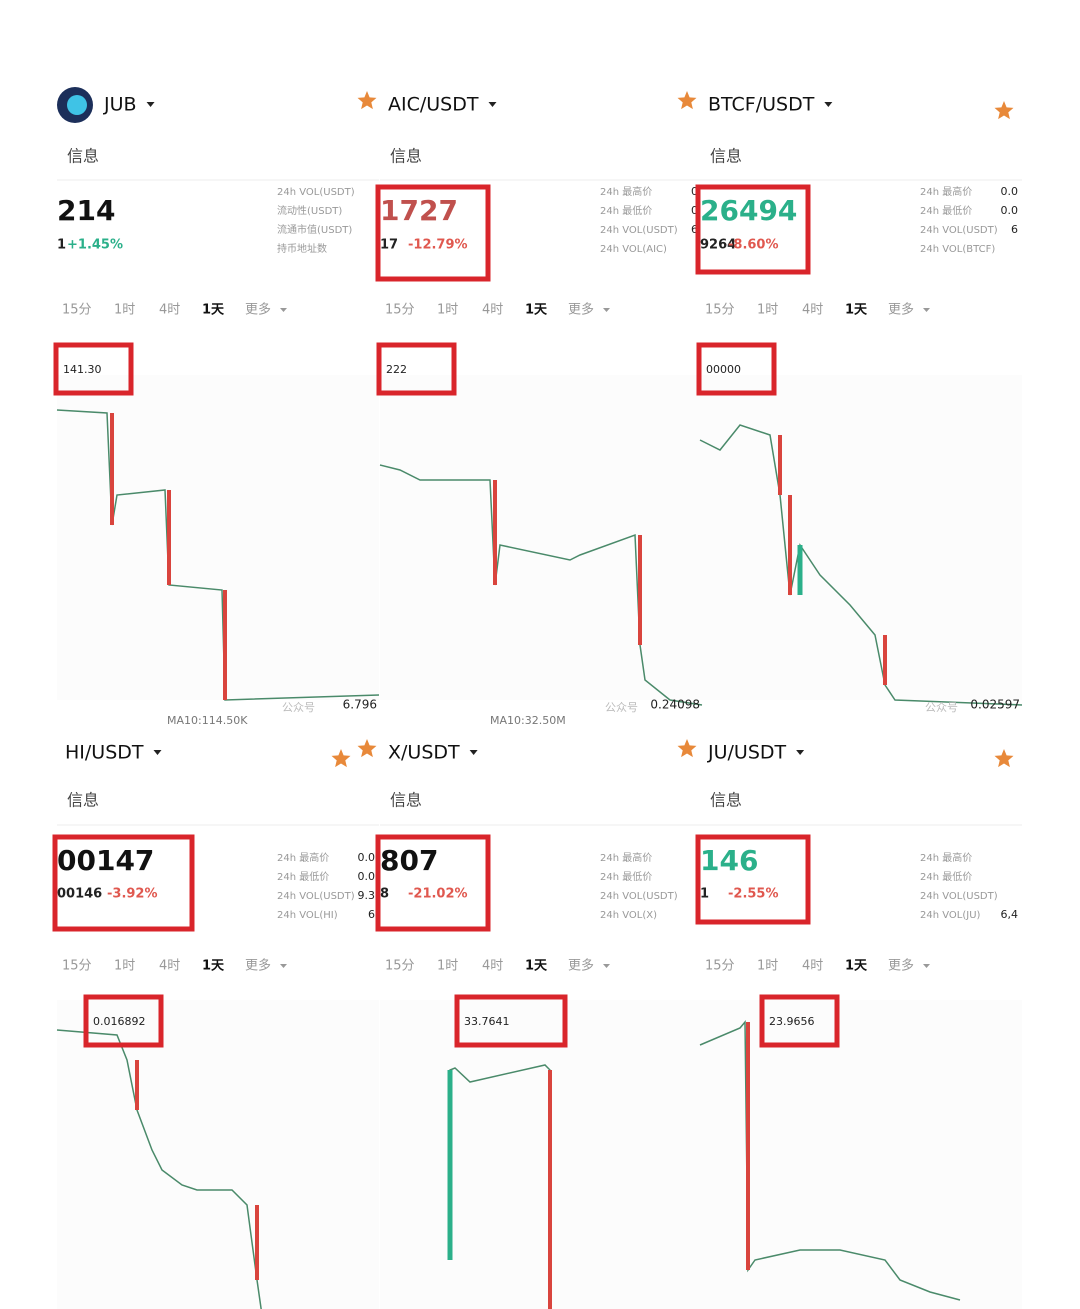 The image size is (1080, 1309). Describe the element at coordinates (283, 966) in the screenshot. I see `more-caret` at that location.